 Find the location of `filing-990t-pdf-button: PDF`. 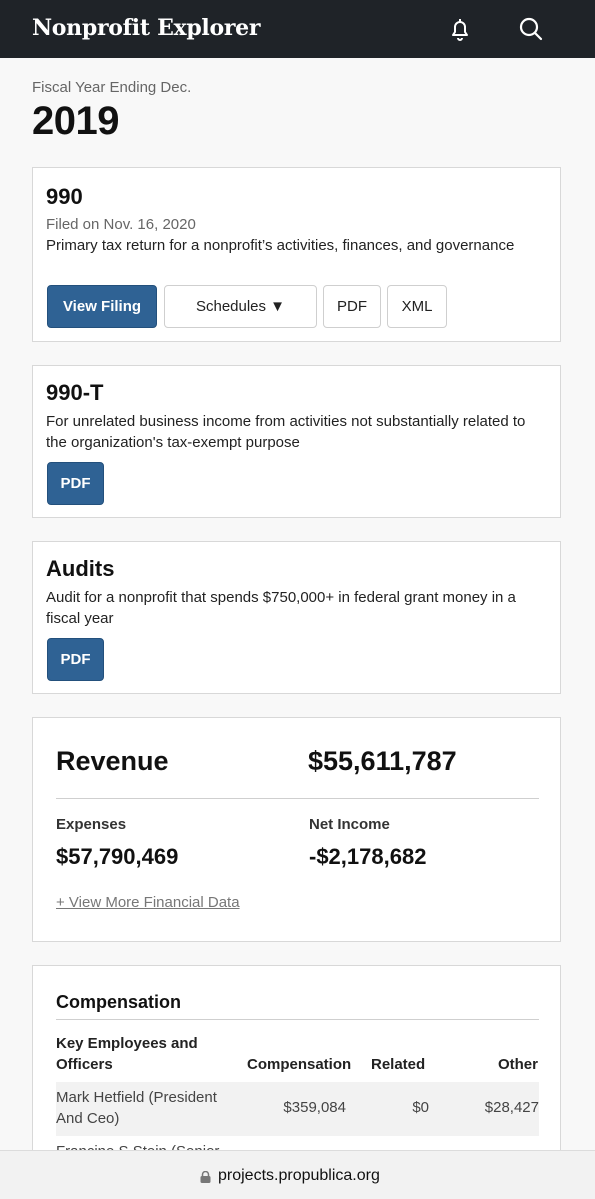

filing-990t-pdf-button: PDF is located at coordinates (75, 483).